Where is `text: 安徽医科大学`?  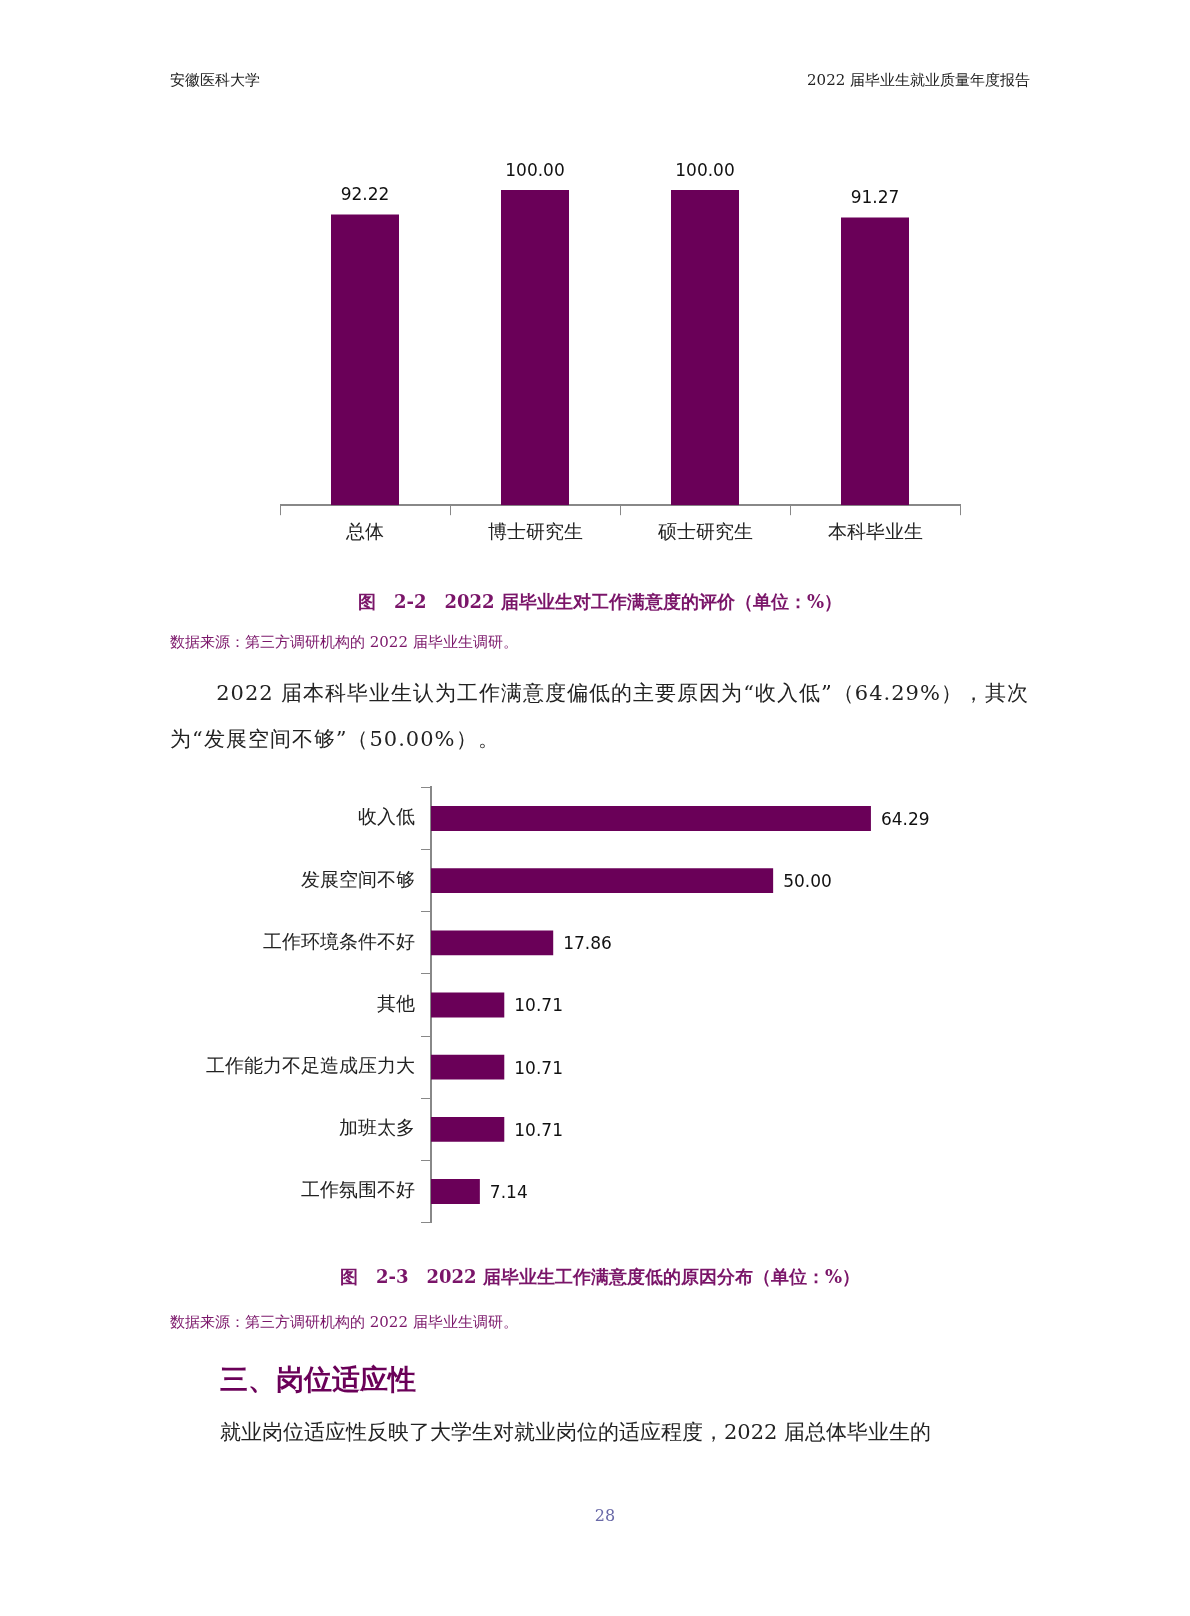
text: 安徽医科大学 is located at coordinates (215, 80).